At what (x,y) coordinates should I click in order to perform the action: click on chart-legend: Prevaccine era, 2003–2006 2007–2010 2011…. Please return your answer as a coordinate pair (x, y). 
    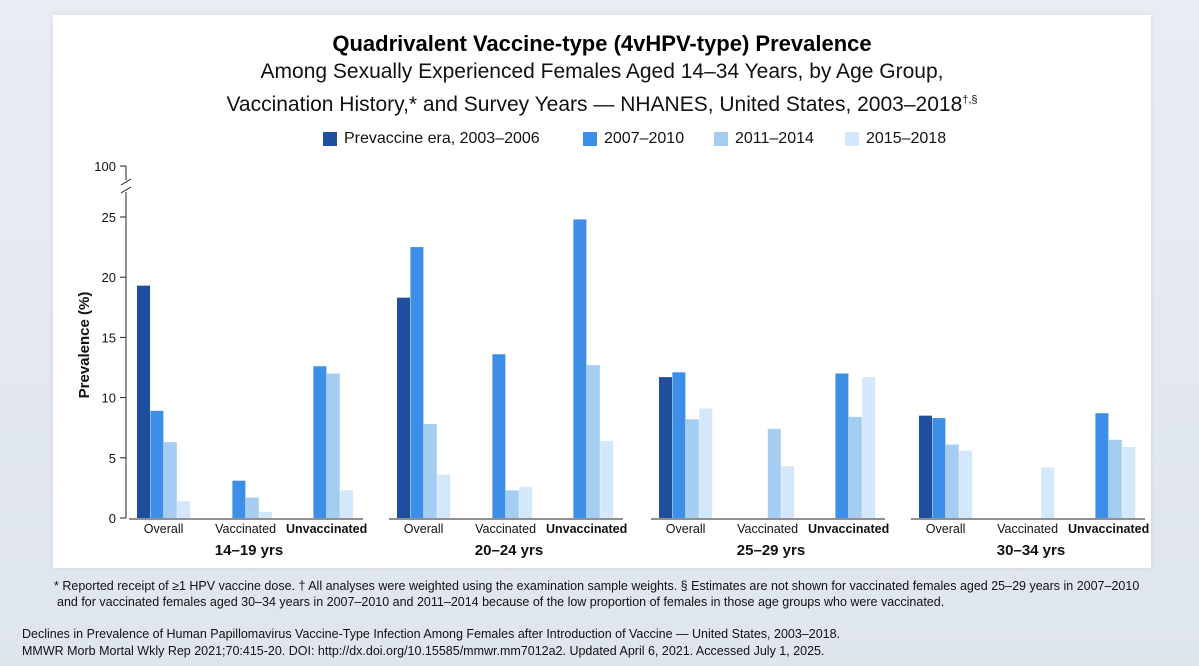
    Looking at the image, I should click on (599, 140).